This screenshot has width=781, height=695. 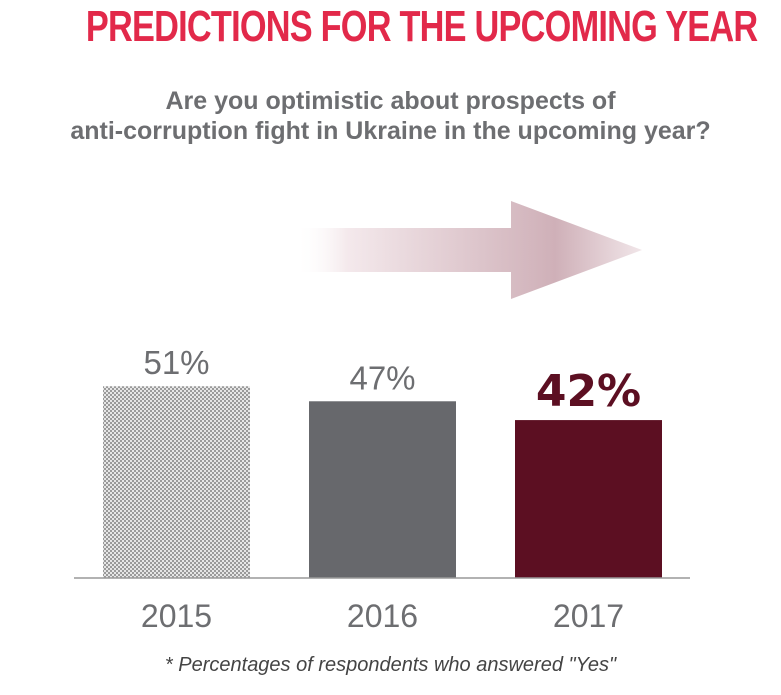 What do you see at coordinates (176, 362) in the screenshot?
I see `value-label-2015: 51%` at bounding box center [176, 362].